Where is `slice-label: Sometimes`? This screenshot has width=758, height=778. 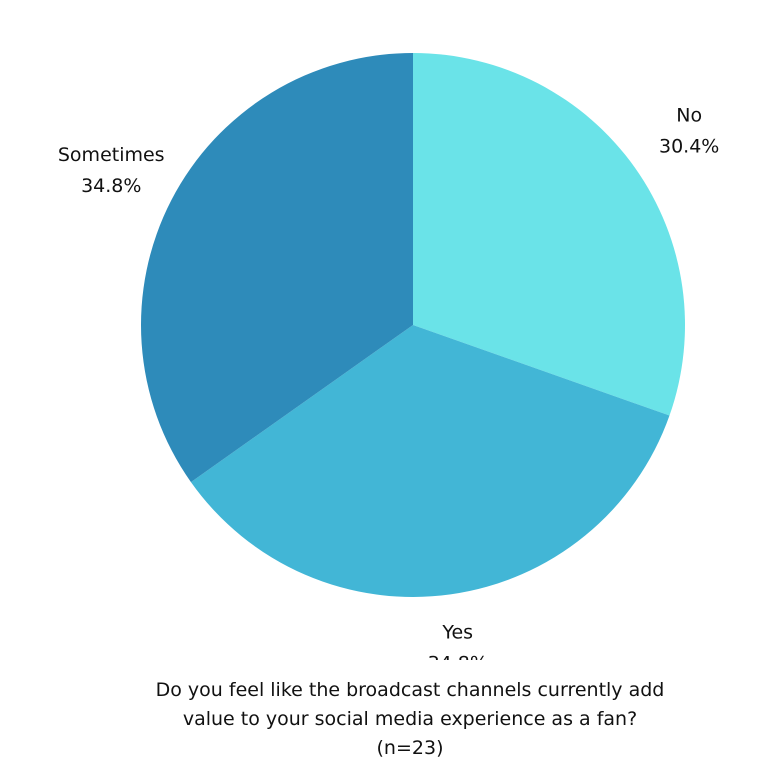
slice-label: Sometimes is located at coordinates (111, 155).